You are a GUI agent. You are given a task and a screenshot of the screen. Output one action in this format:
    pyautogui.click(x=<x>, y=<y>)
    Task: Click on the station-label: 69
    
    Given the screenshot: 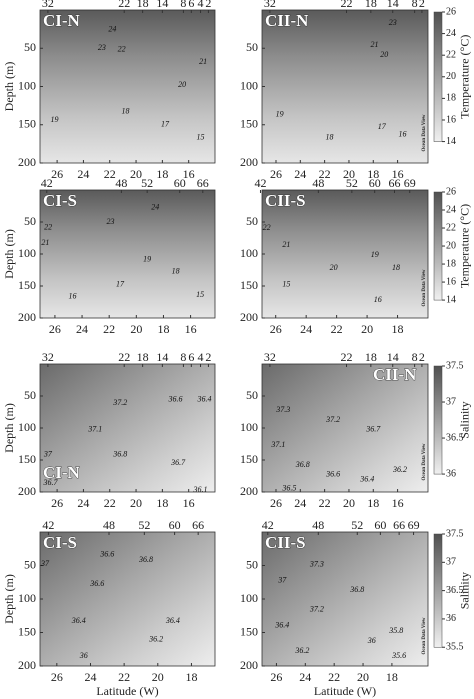 What is the action you would take?
    pyautogui.click(x=414, y=525)
    